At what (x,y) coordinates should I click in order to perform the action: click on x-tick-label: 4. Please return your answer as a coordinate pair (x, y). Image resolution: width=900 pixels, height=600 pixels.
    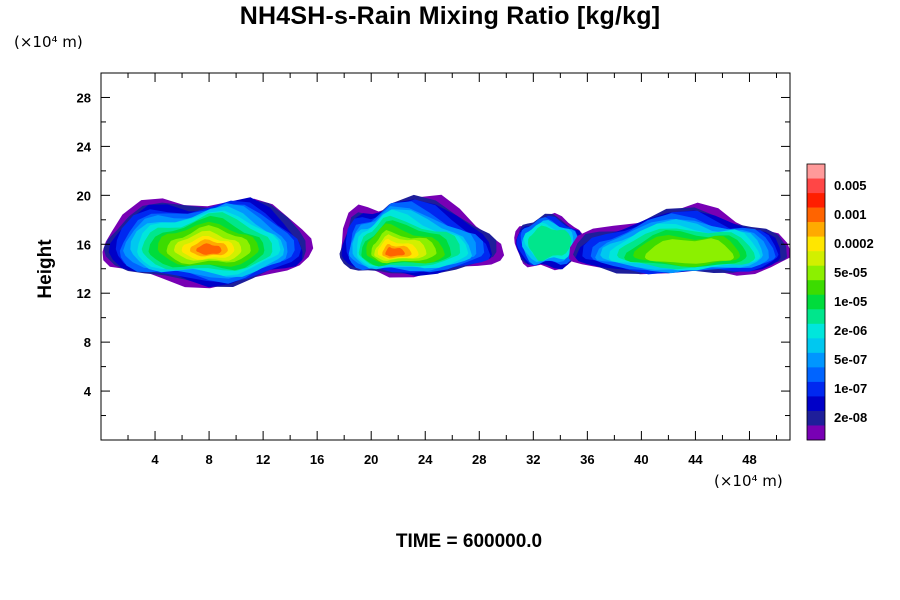
    Looking at the image, I should click on (155, 459).